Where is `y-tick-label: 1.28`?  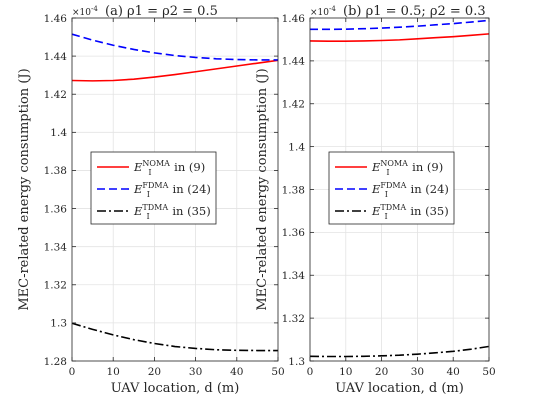 y-tick-label: 1.28 is located at coordinates (55, 362).